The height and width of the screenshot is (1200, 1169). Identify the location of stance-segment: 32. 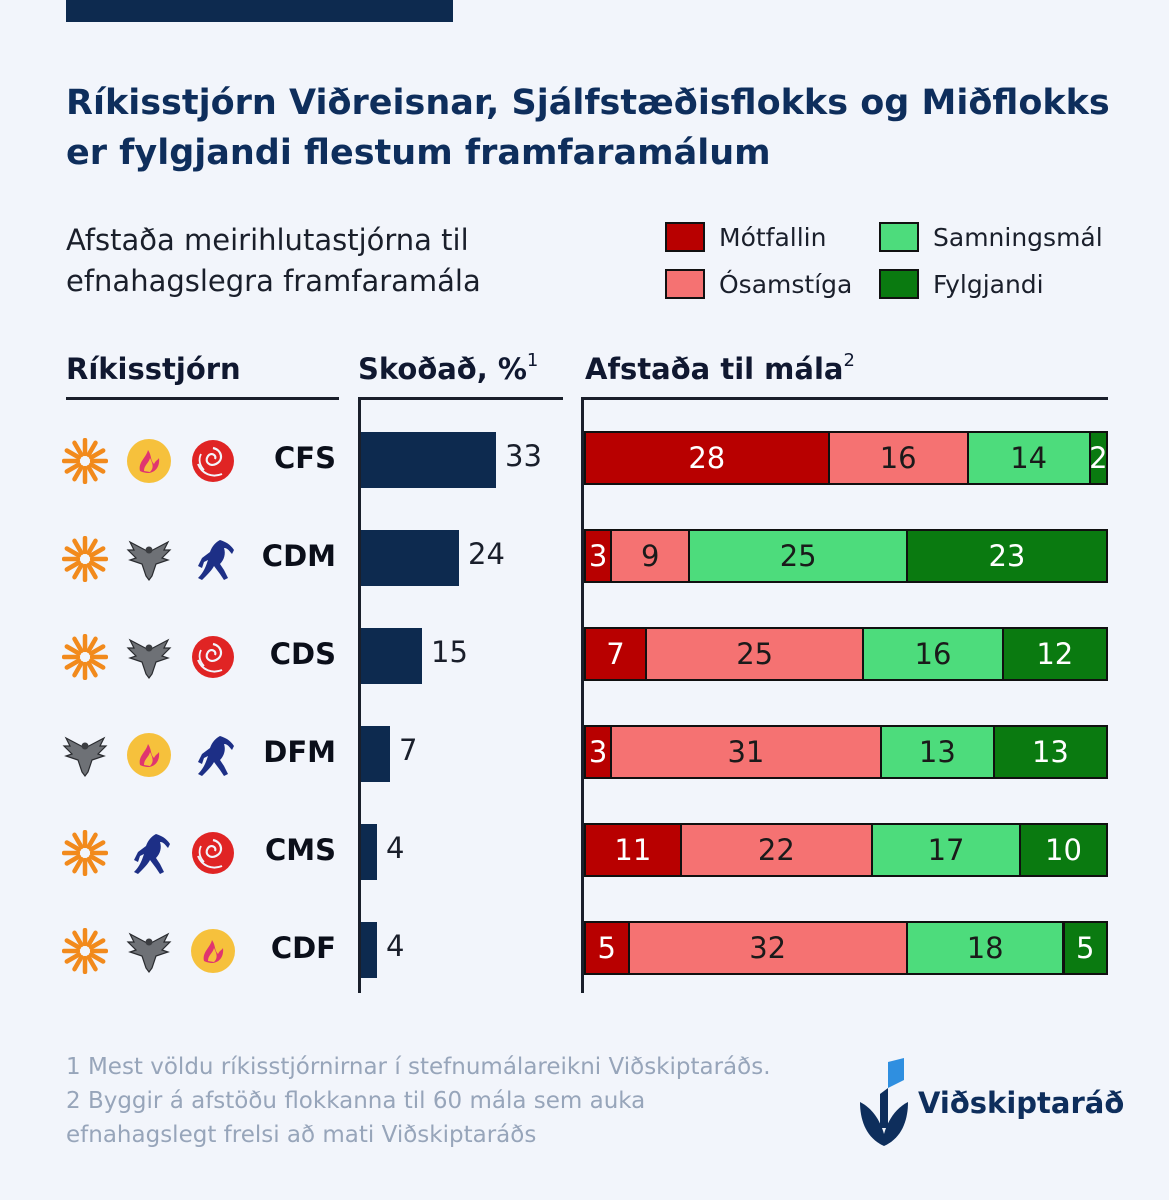
(767, 948).